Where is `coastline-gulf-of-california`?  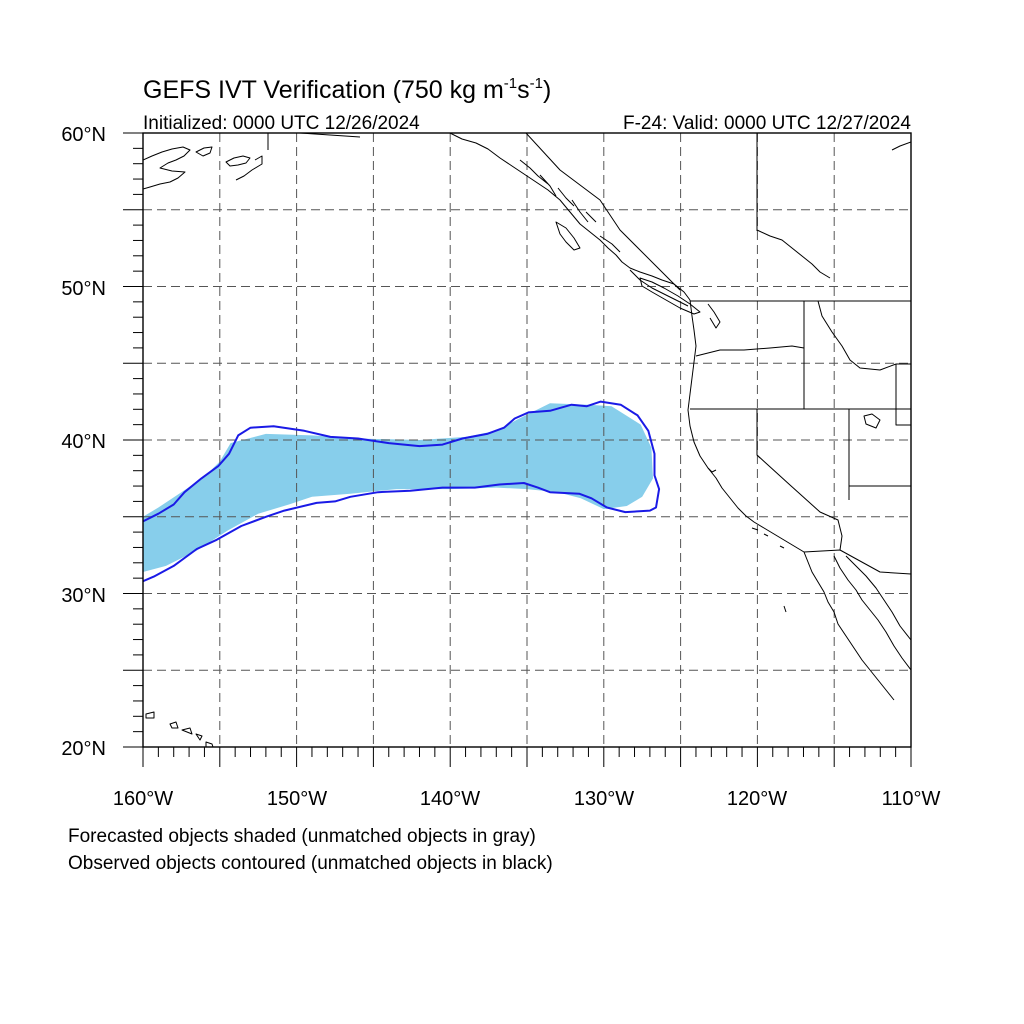 coastline-gulf-of-california is located at coordinates (872, 613).